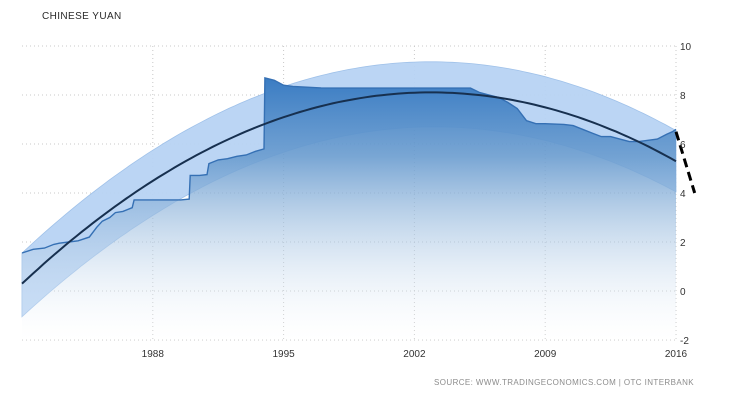 Image resolution: width=730 pixels, height=400 pixels. I want to click on x-axis-ticks: 1988 1995 2002 2009 2016, so click(415, 354).